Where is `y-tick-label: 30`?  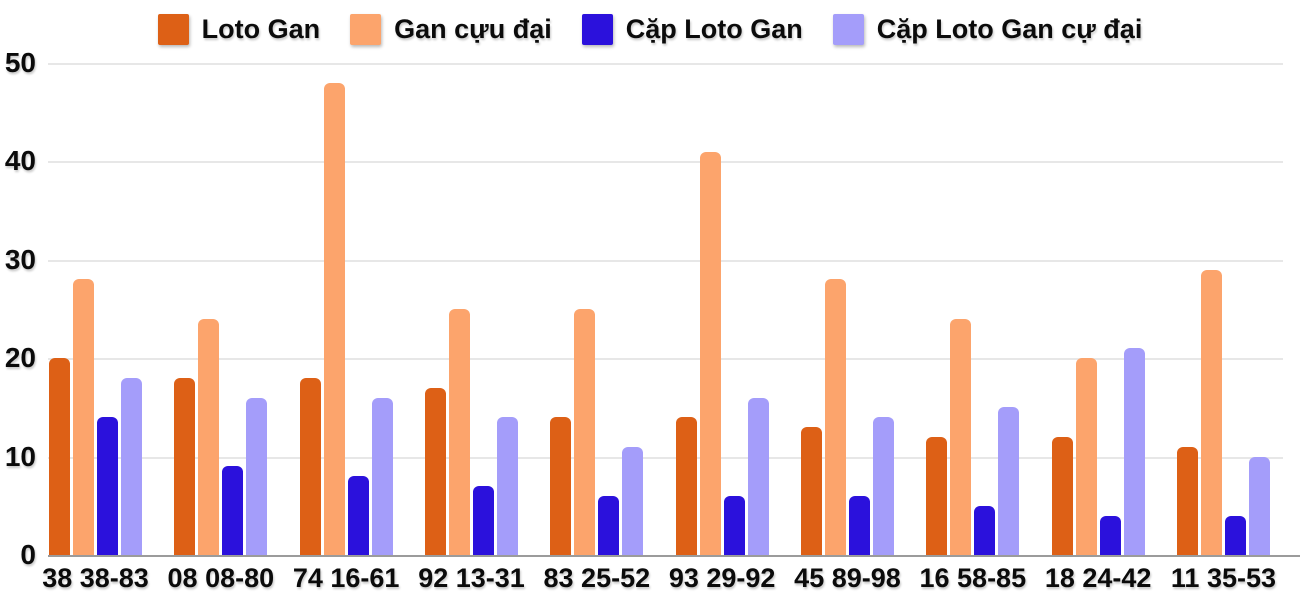 y-tick-label: 30 is located at coordinates (20, 259).